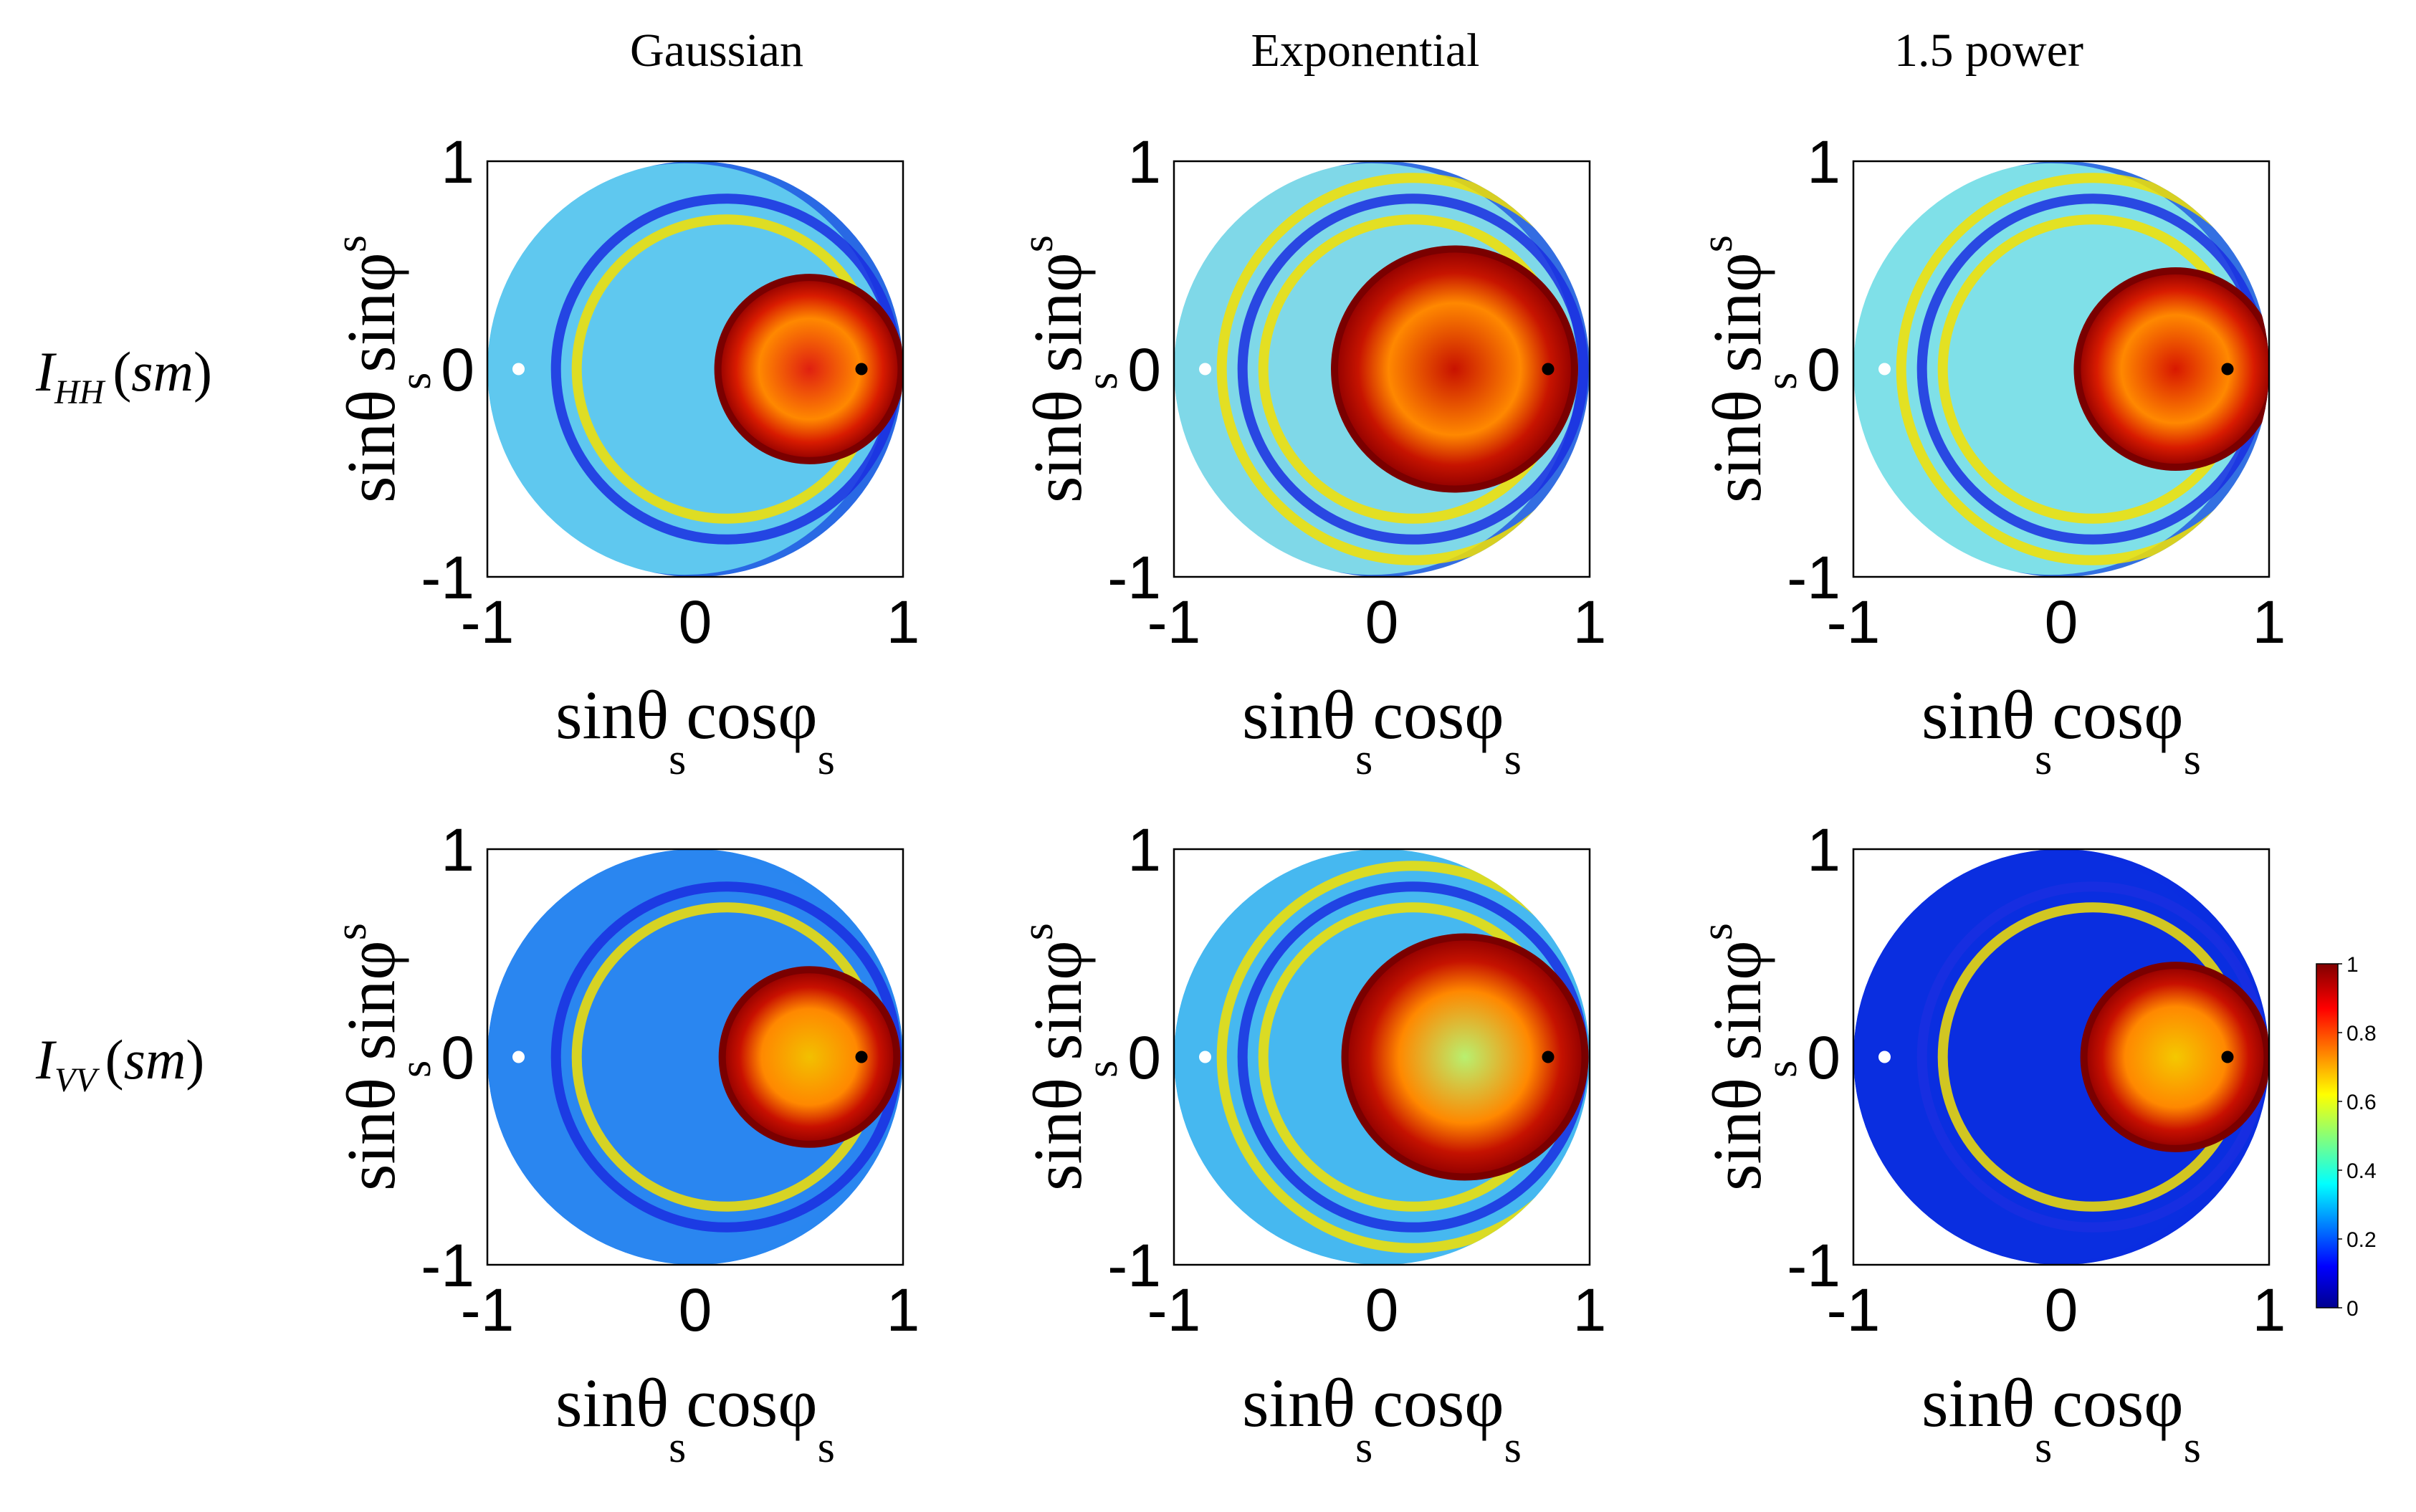 This screenshot has width=2416, height=1512. What do you see at coordinates (123, 375) in the screenshot?
I see `row-label-0: IHH (sm)` at bounding box center [123, 375].